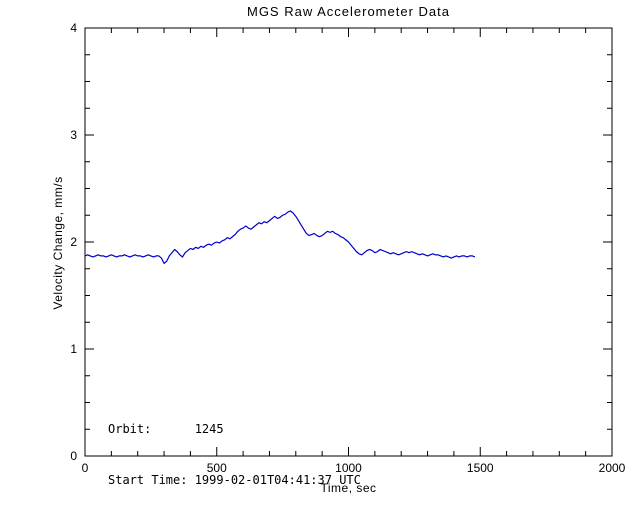  What do you see at coordinates (73, 135) in the screenshot?
I see `y-tick-label: 3` at bounding box center [73, 135].